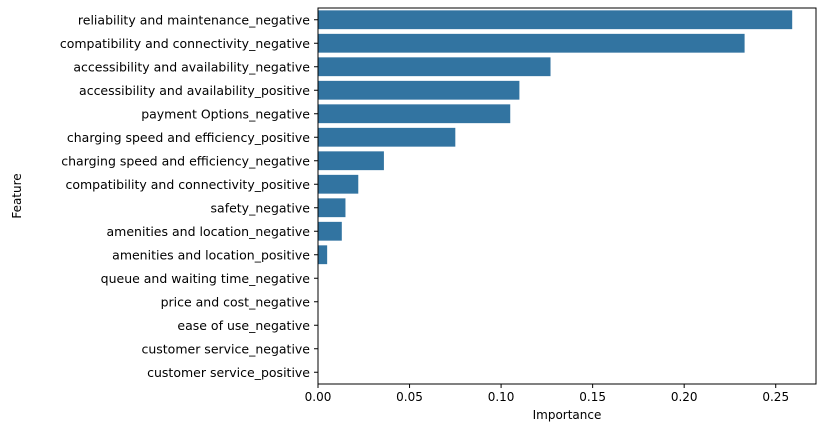 The height and width of the screenshot is (432, 823). I want to click on category-label: reliability and maintenance_negative, so click(194, 19).